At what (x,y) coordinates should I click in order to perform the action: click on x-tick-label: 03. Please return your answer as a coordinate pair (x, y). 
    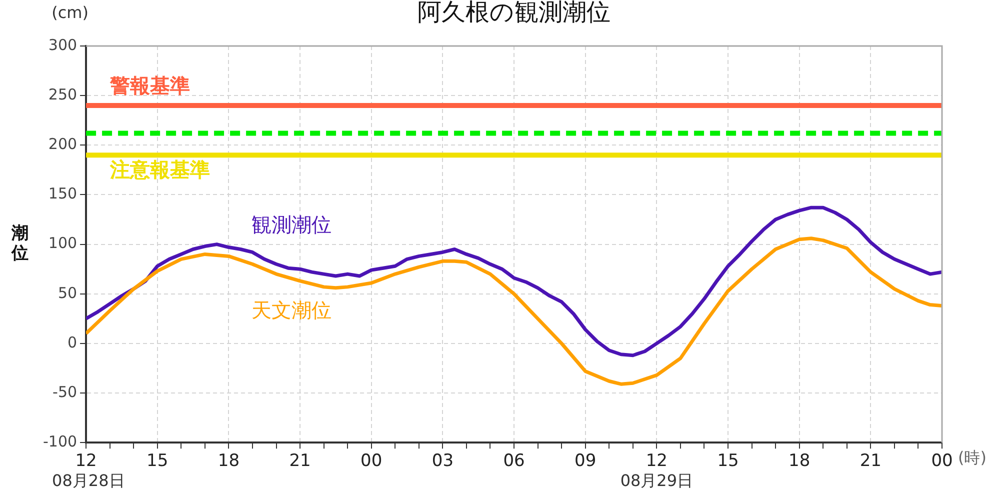
    Looking at the image, I should click on (443, 461).